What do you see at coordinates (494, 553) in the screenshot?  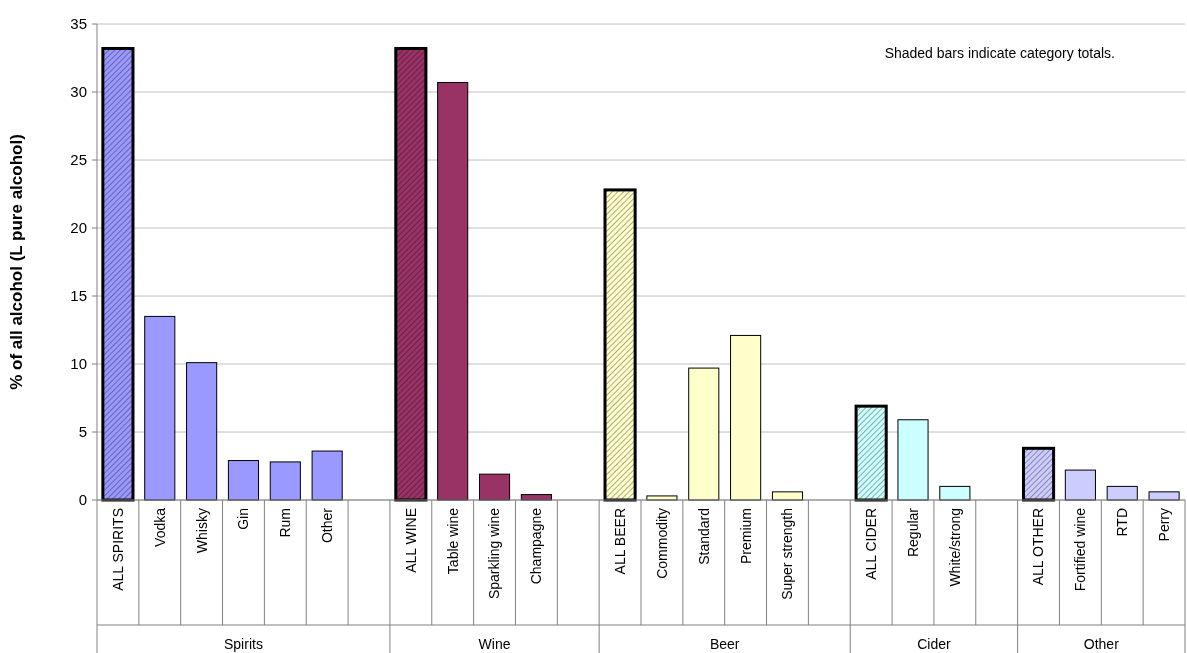 I see `x-tick-label: Sparkling wine` at bounding box center [494, 553].